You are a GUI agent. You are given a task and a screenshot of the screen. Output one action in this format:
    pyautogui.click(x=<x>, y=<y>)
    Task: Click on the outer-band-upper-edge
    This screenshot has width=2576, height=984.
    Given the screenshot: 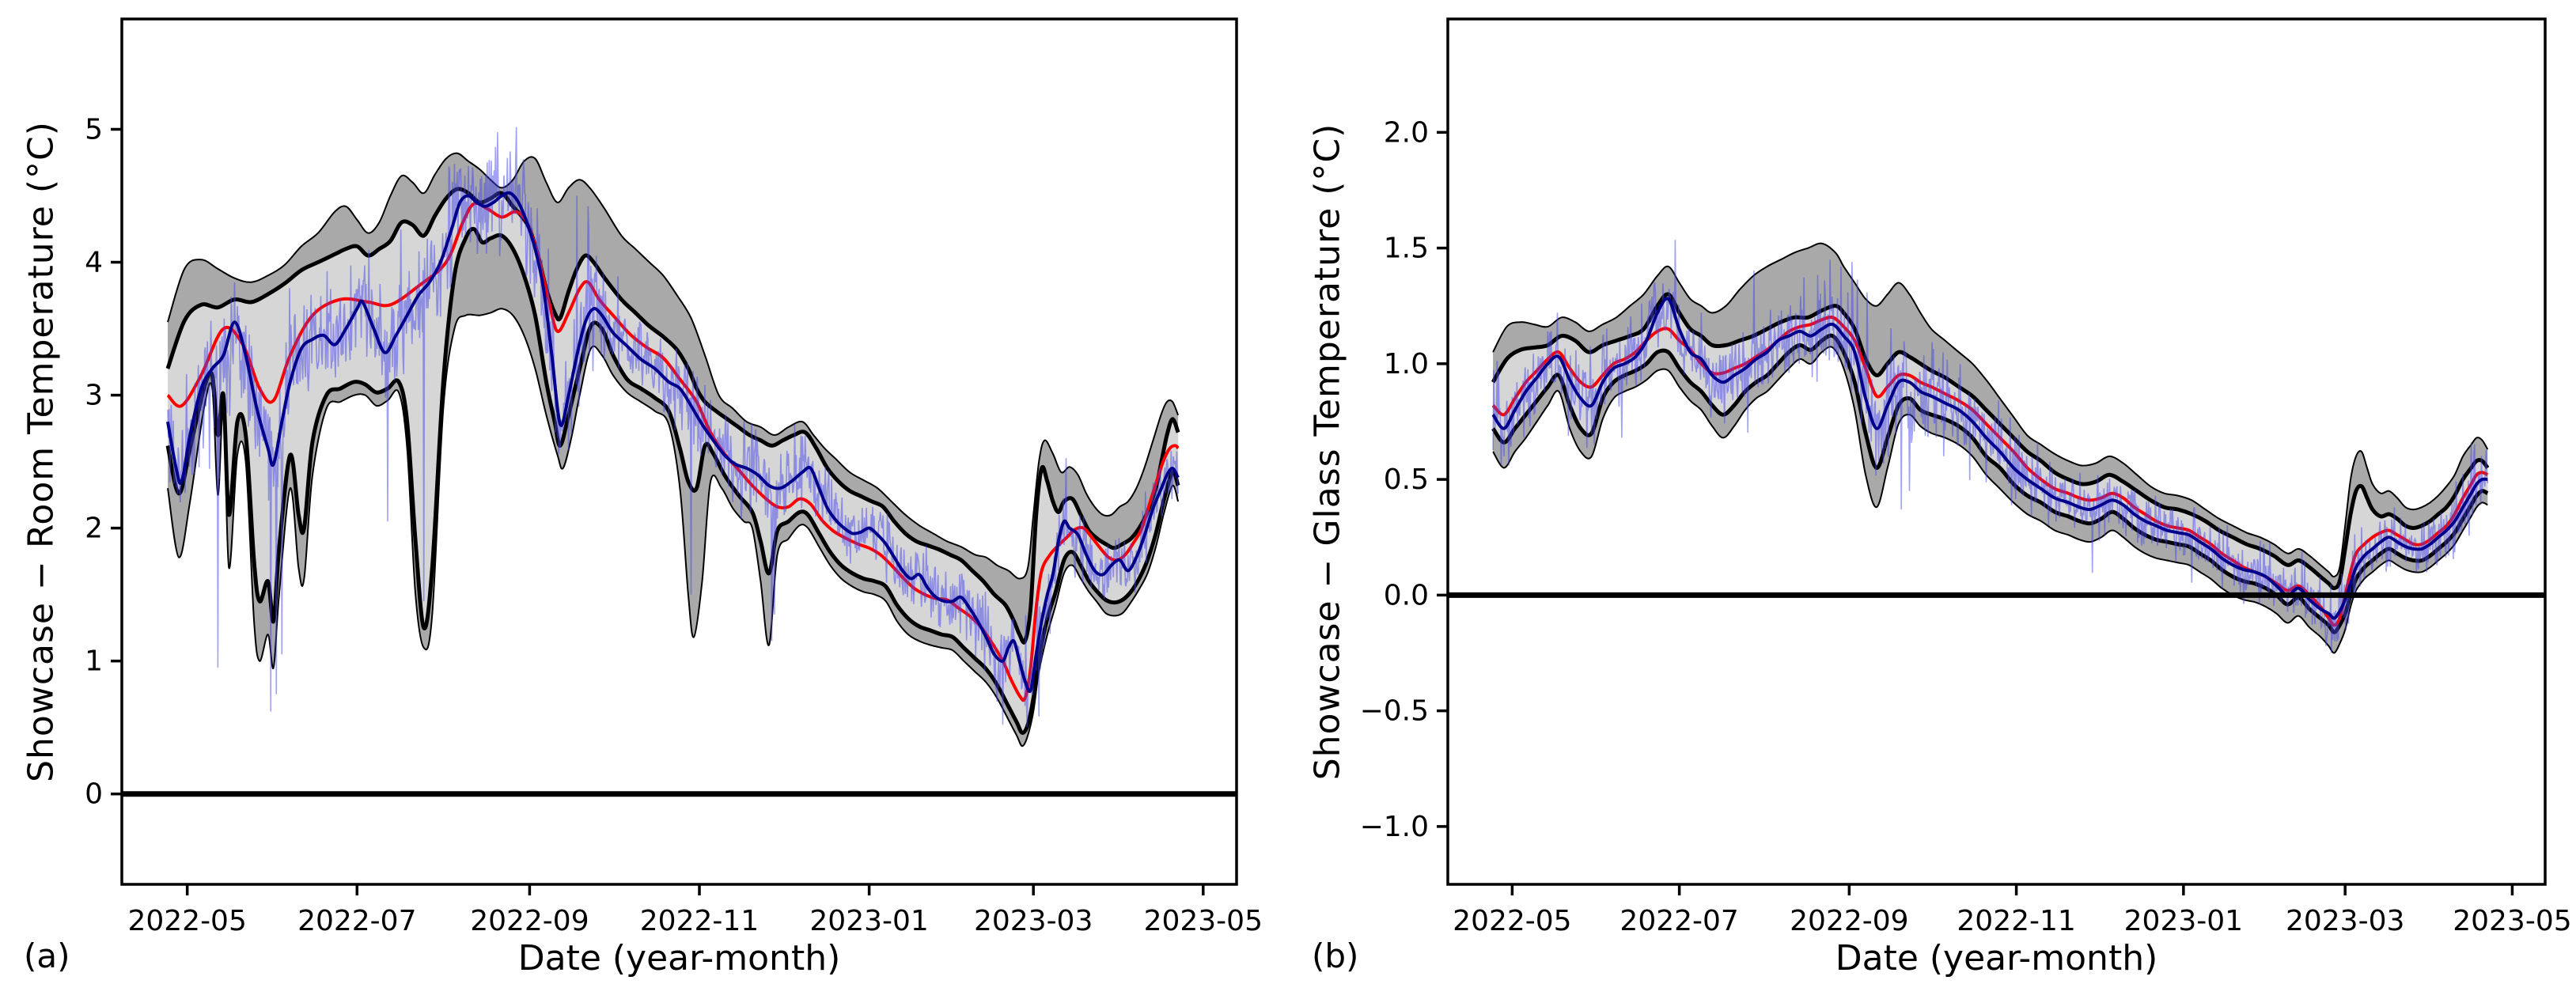 What is the action you would take?
    pyautogui.click(x=1990, y=410)
    